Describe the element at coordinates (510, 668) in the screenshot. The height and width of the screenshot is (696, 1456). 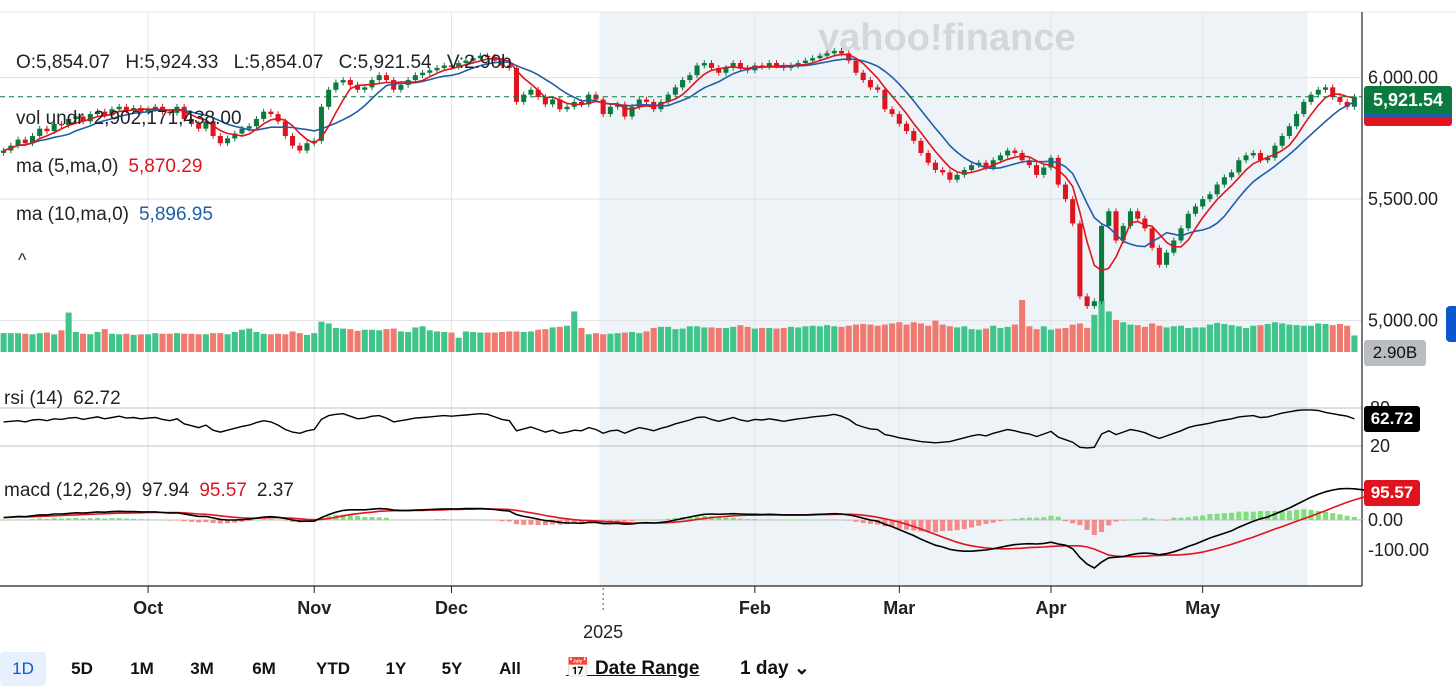
I see `range-all-button: All` at that location.